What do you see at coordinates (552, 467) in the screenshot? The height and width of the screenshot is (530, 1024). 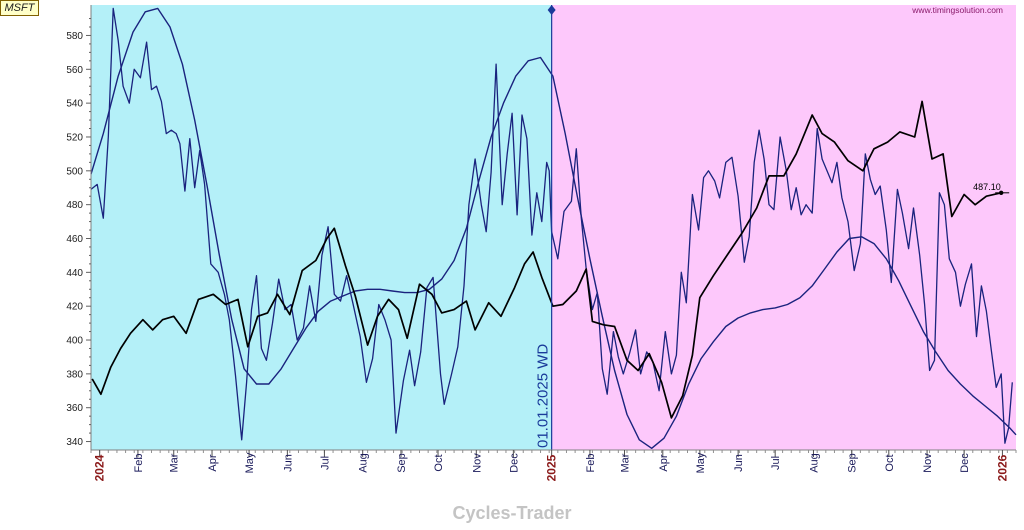 I see `x-year-label: 2025` at bounding box center [552, 467].